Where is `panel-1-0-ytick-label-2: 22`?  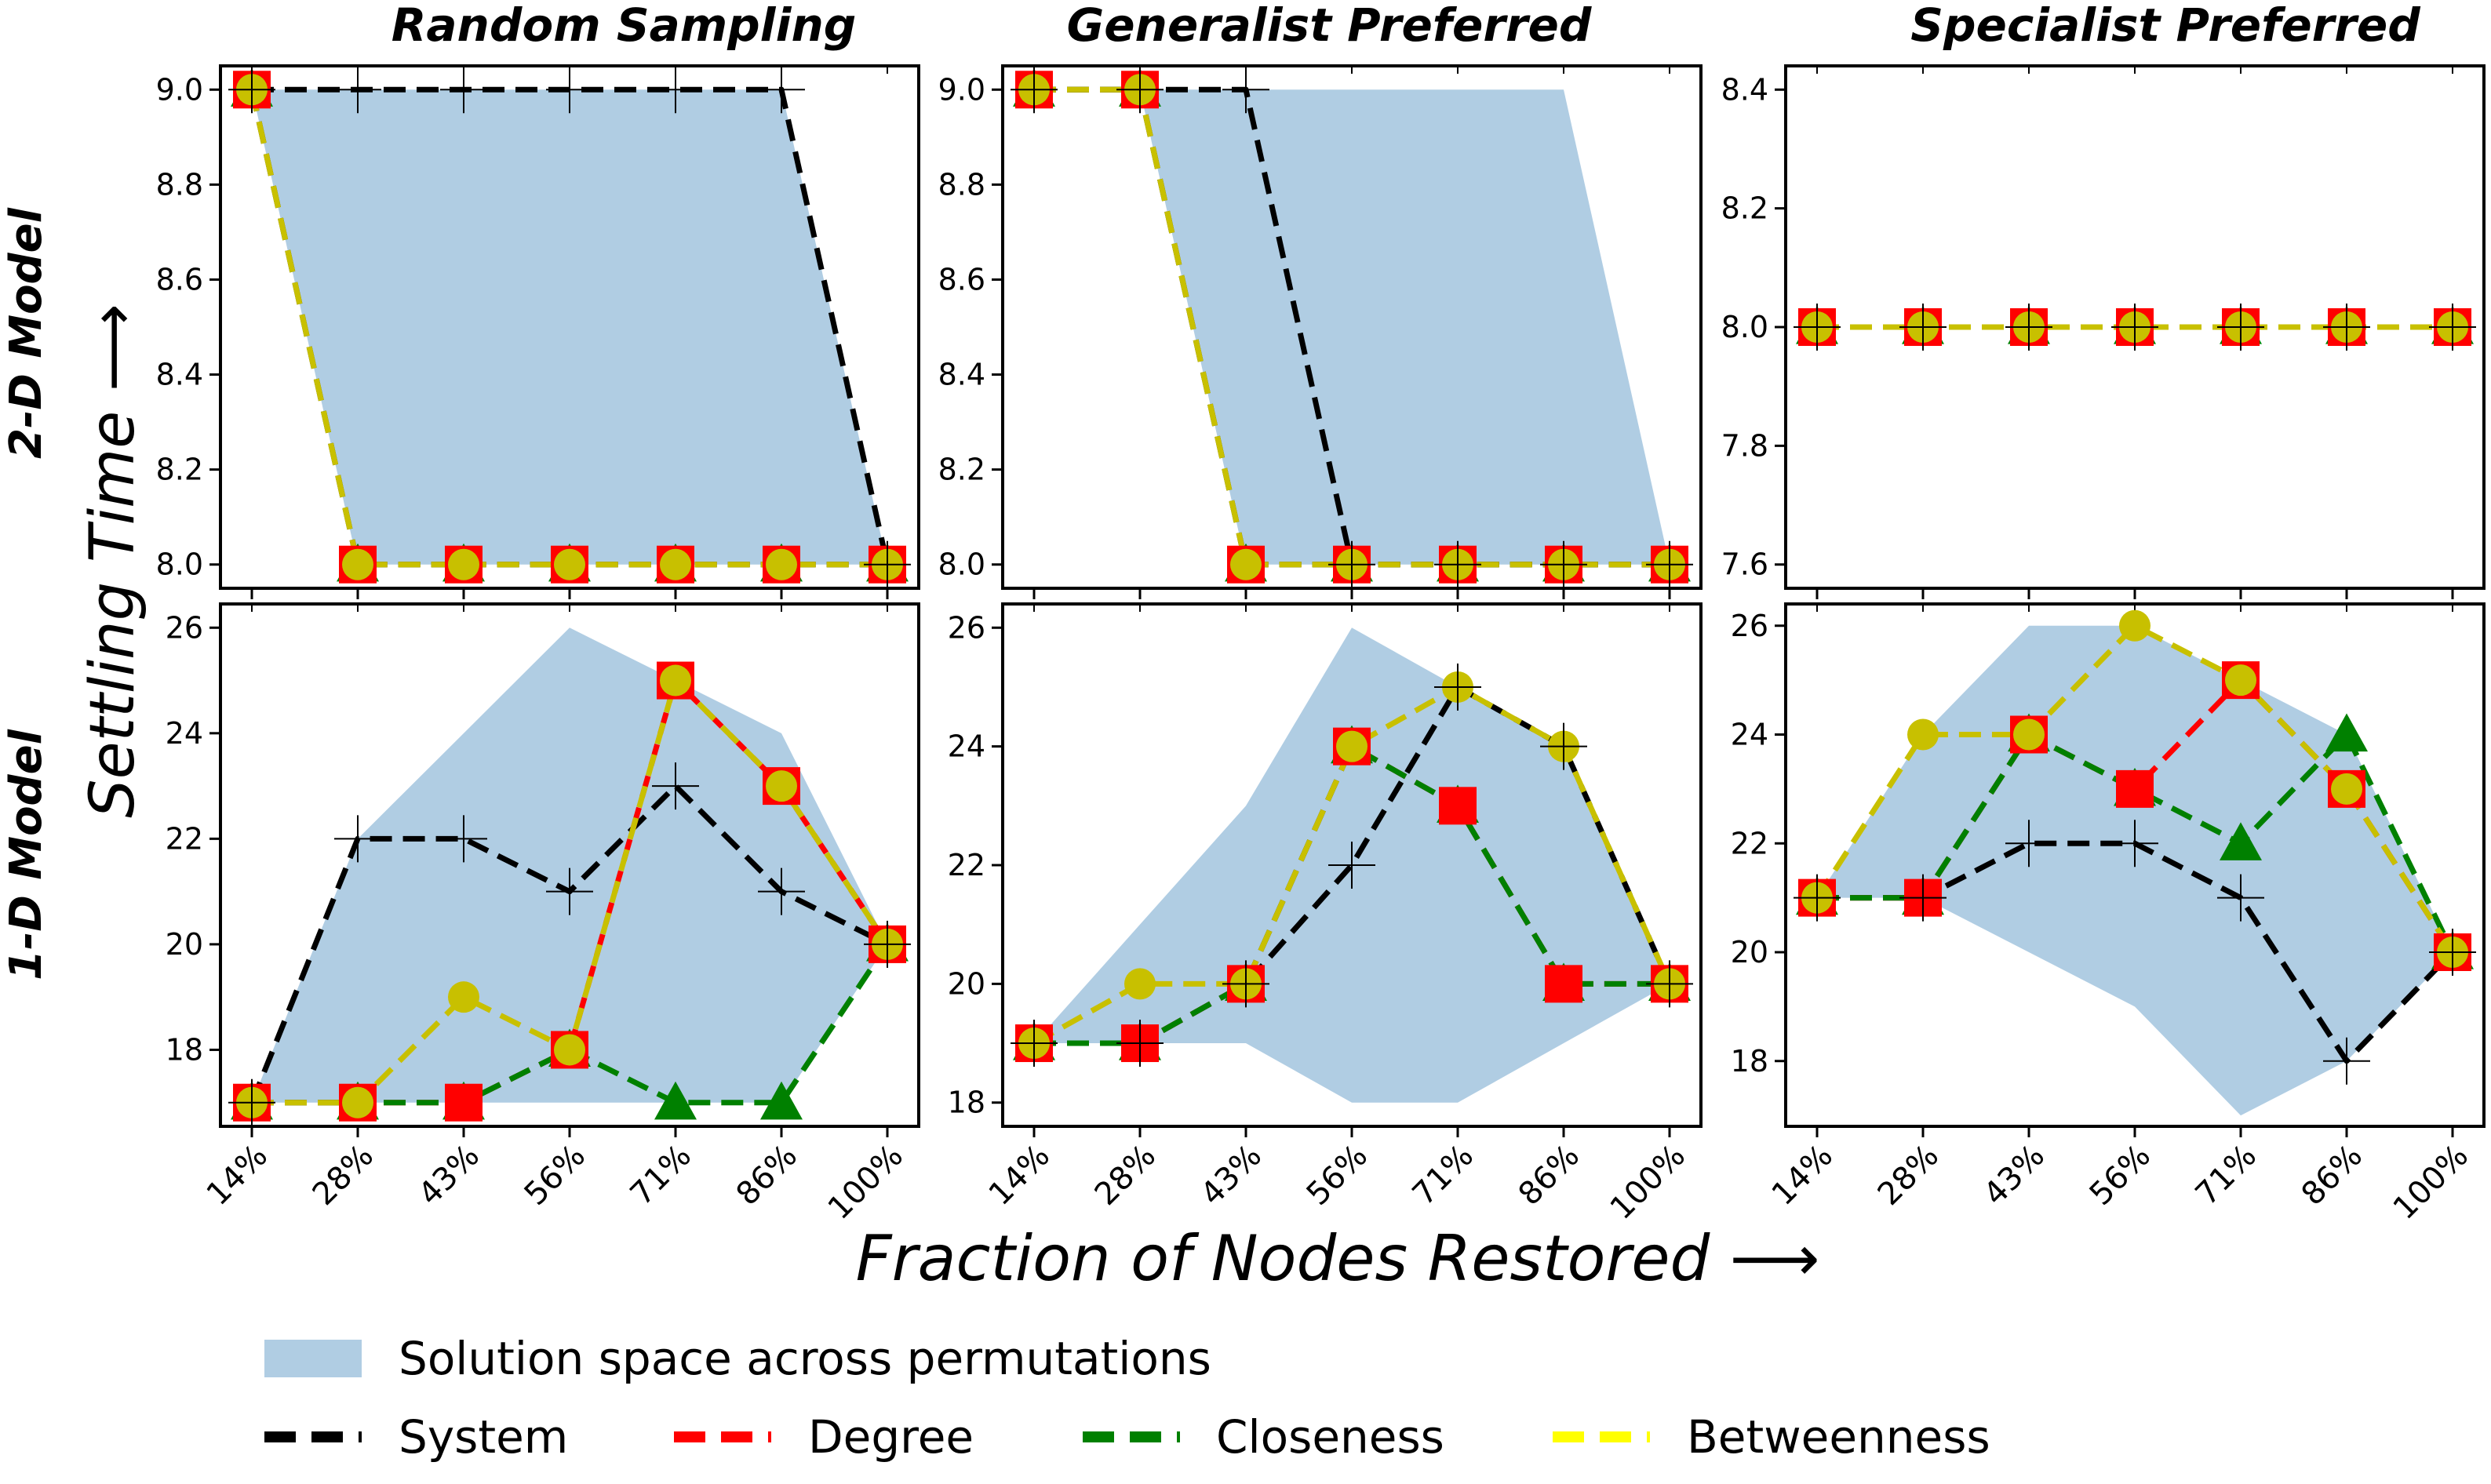 panel-1-0-ytick-label-2: 22 is located at coordinates (184, 838).